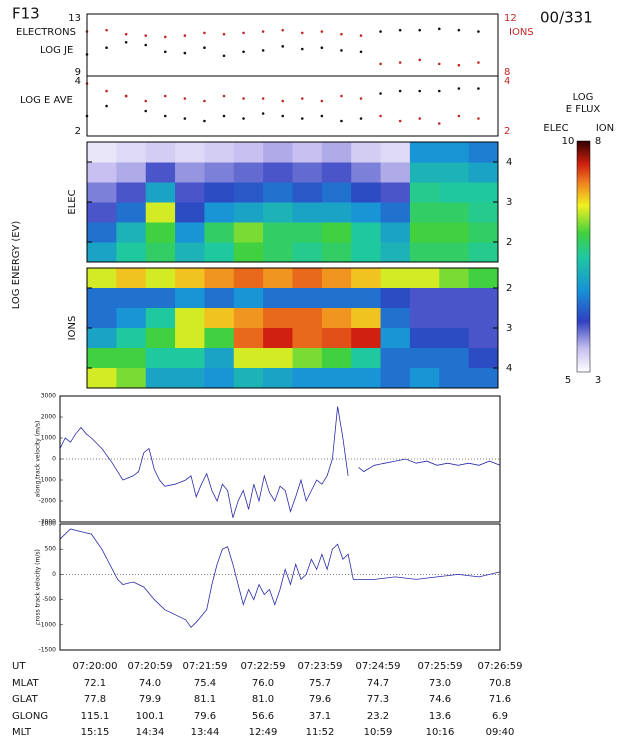  Describe the element at coordinates (54, 574) in the screenshot. I see `y-tick-label: 0` at that location.